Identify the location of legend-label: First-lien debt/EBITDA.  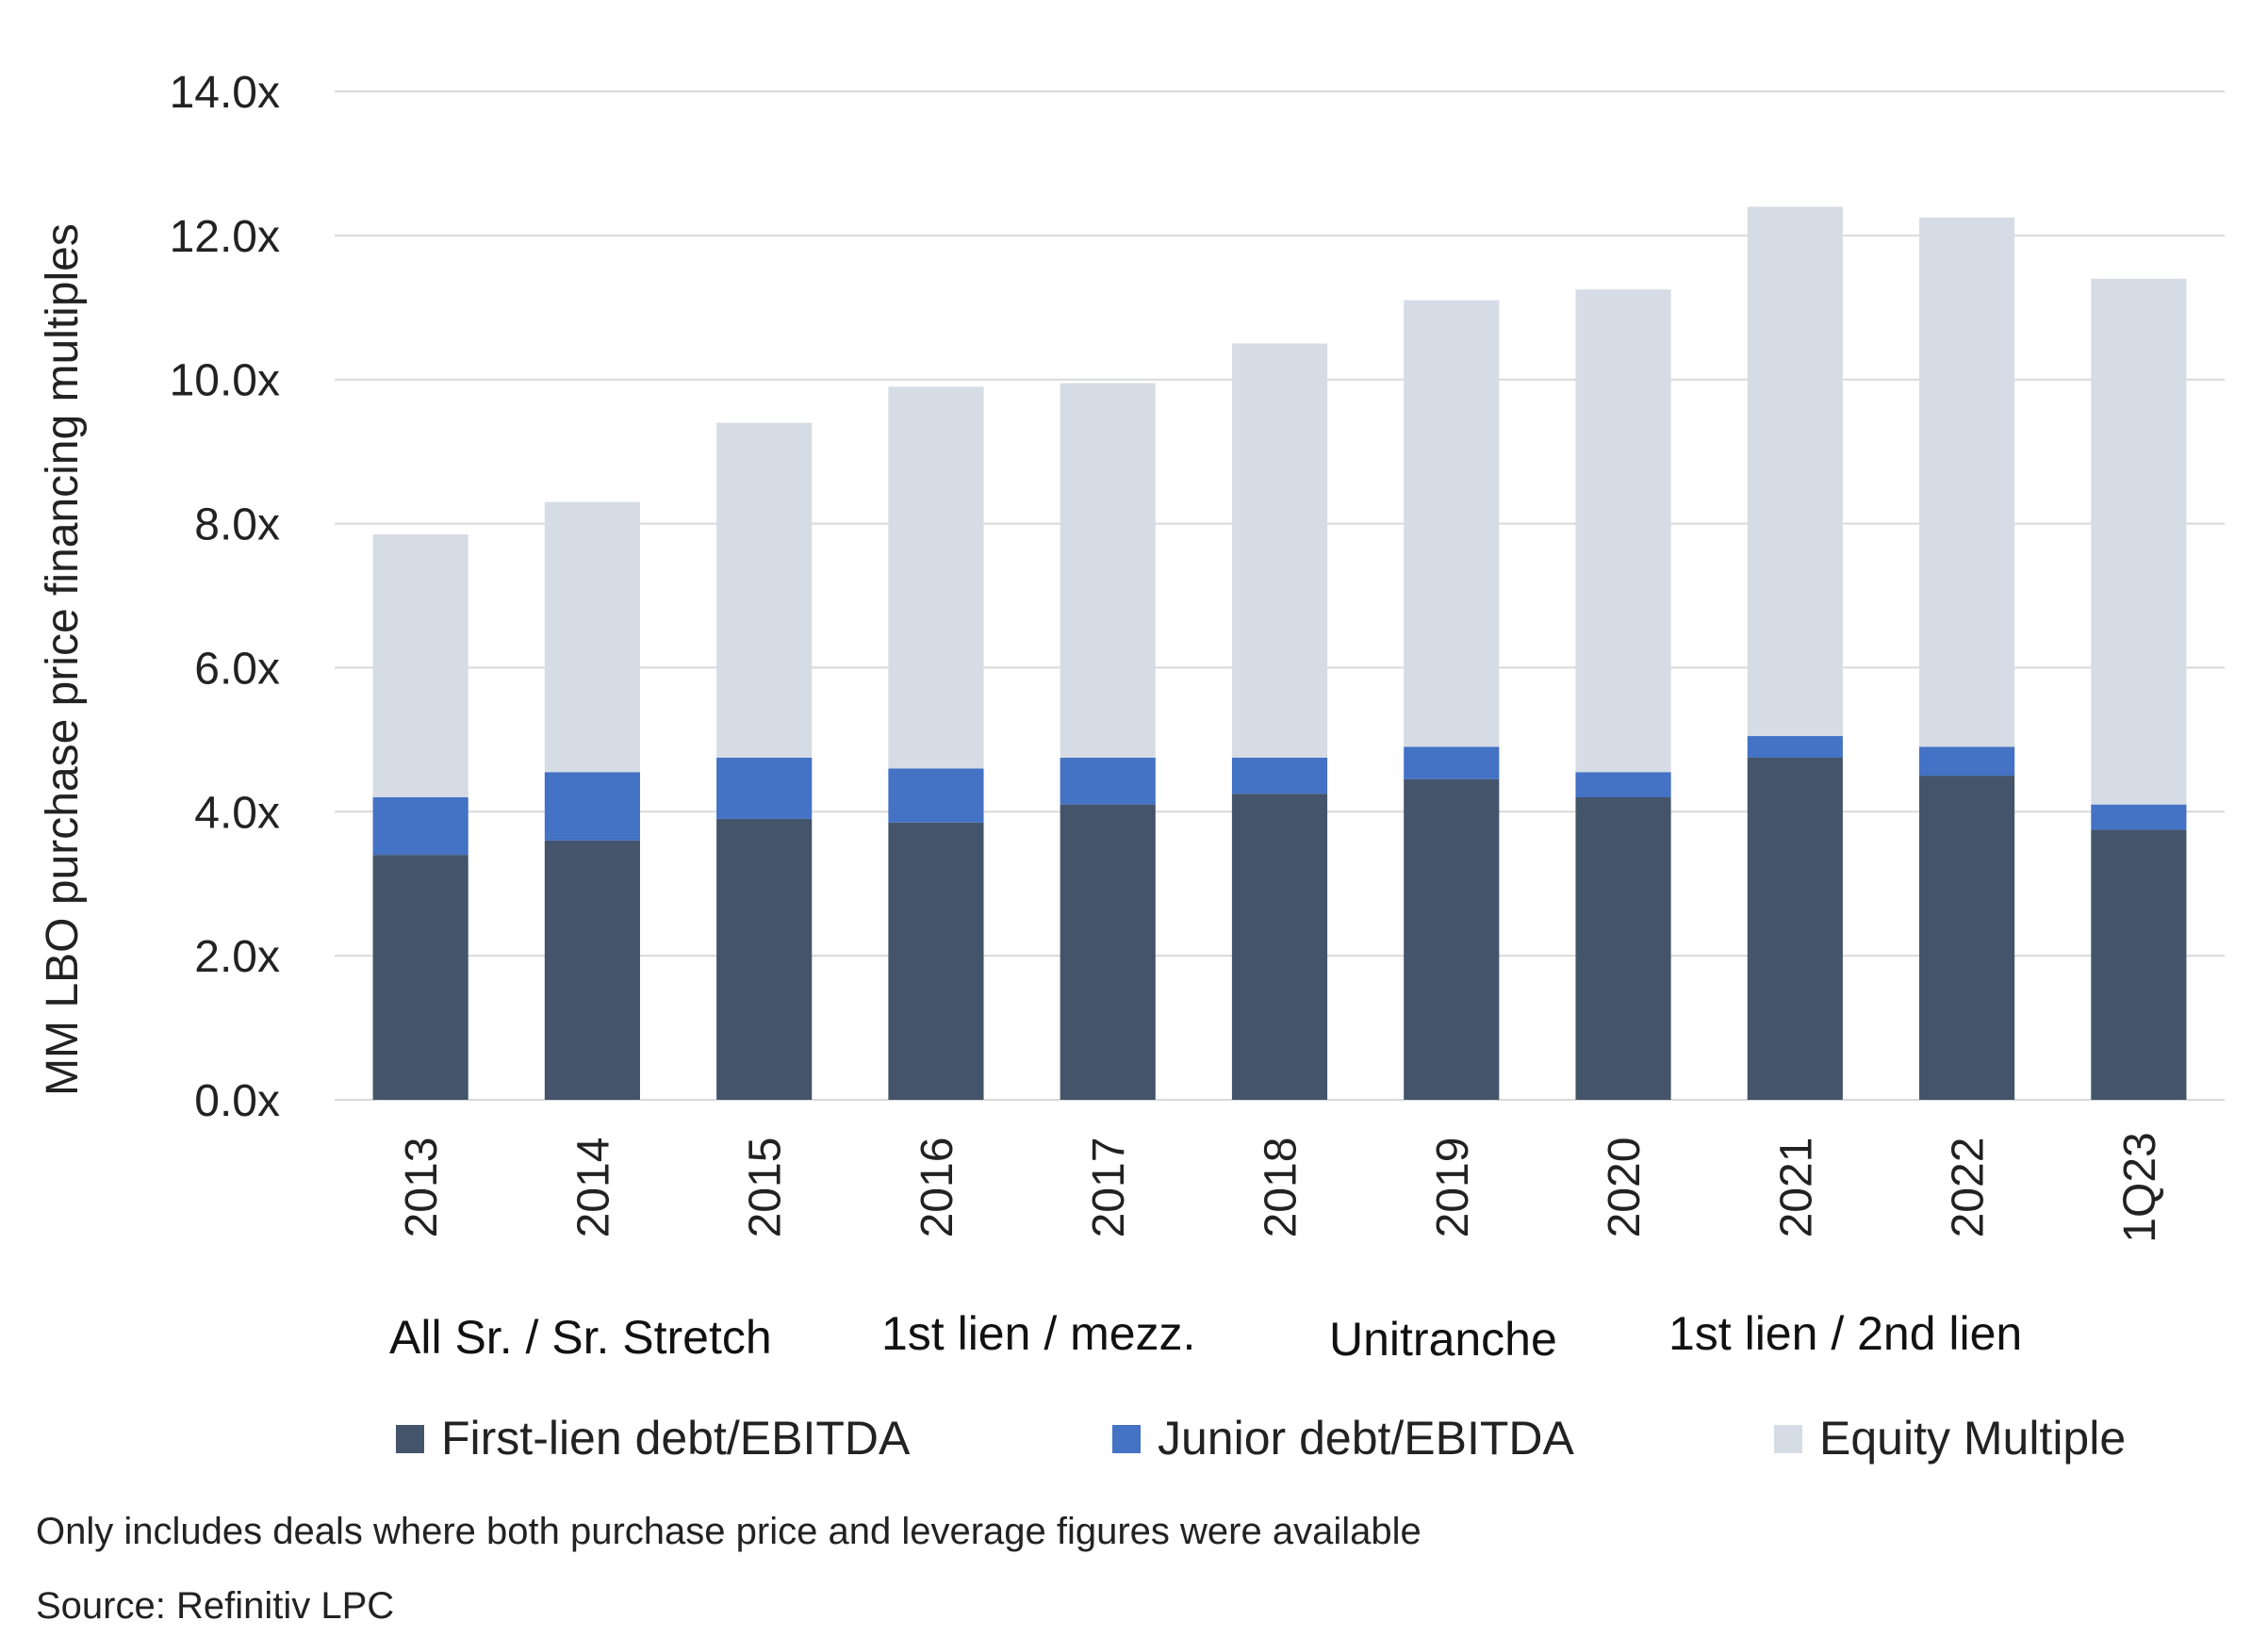
(676, 1438).